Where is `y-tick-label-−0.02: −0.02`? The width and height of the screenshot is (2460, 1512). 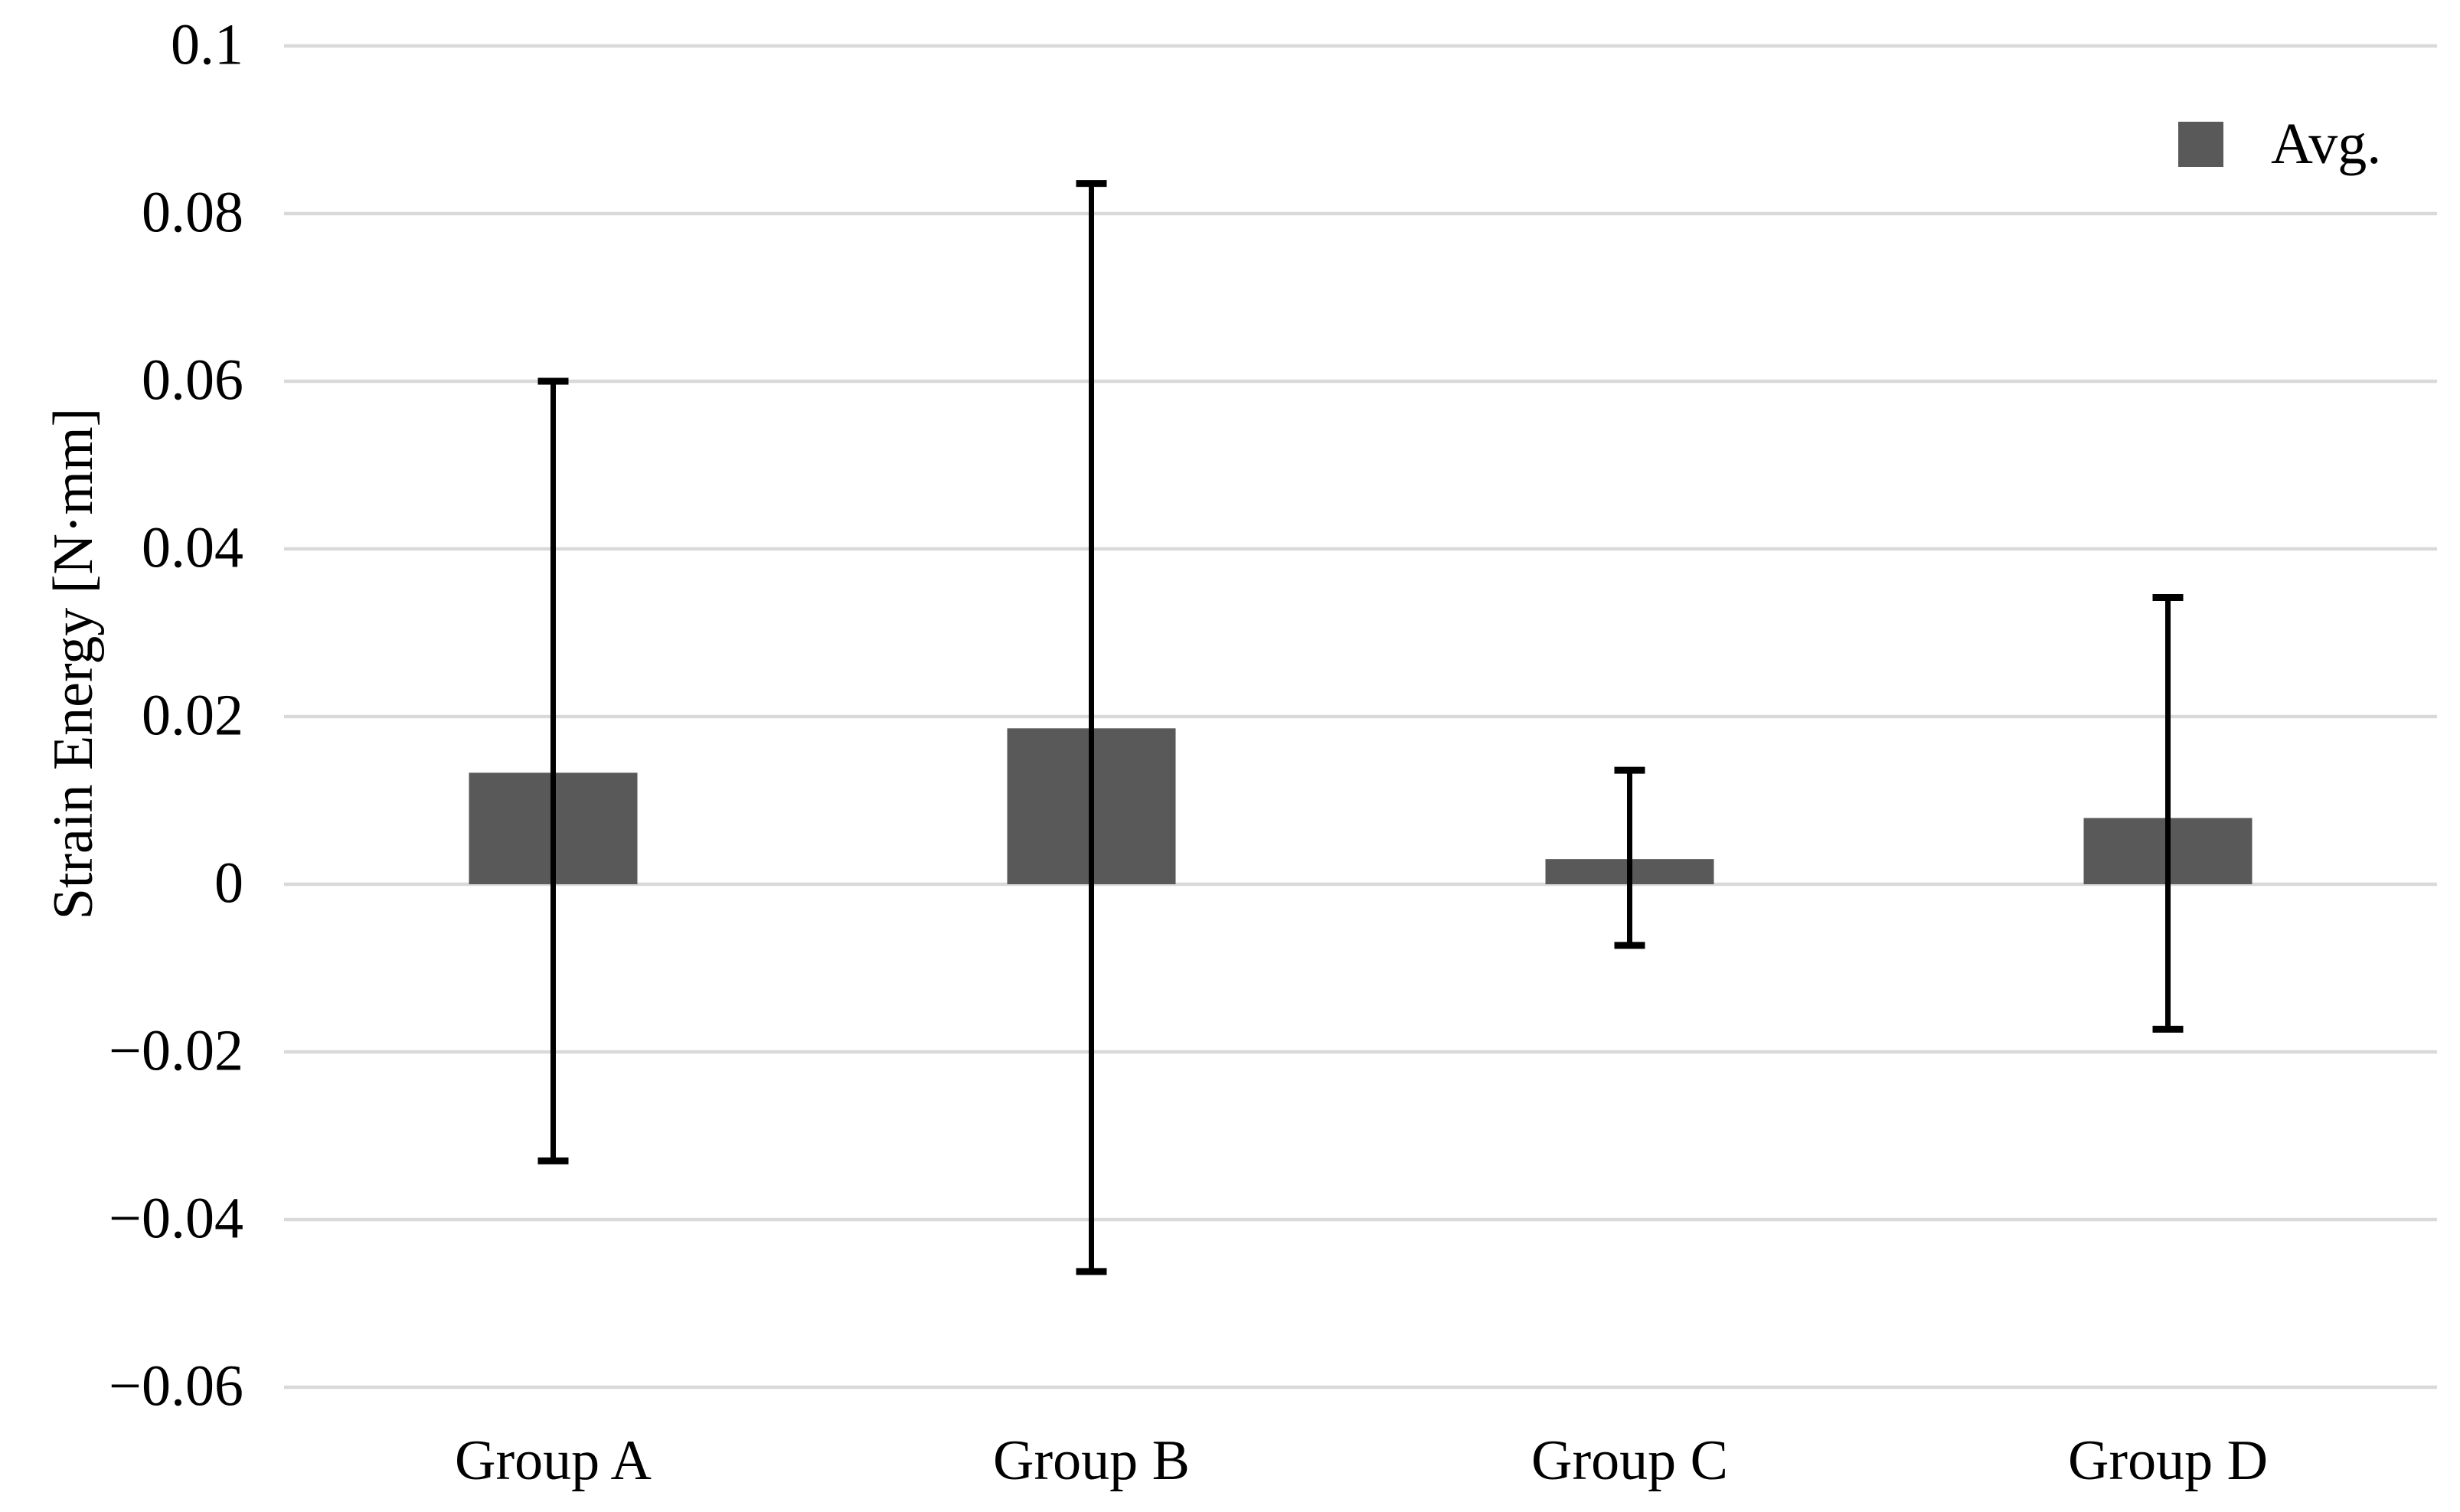
y-tick-label-−0.02: −0.02 is located at coordinates (176, 1050).